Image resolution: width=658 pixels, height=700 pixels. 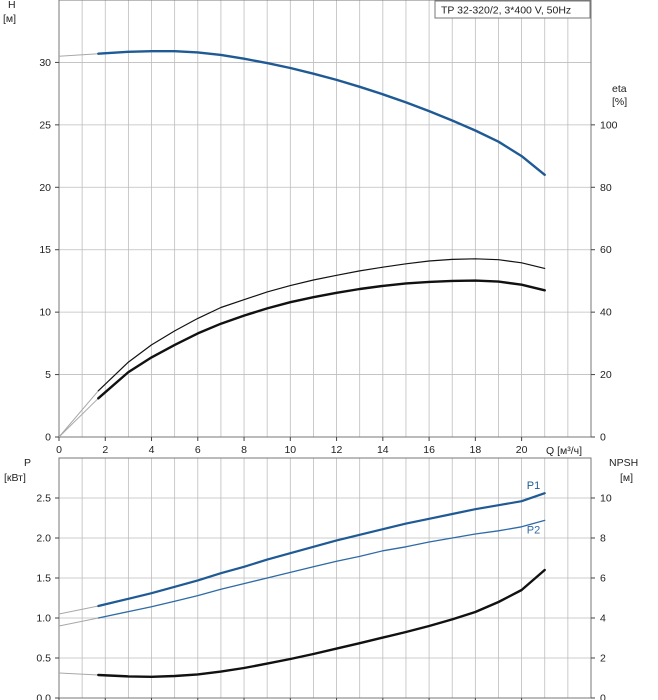 I want to click on head-axis-label-unit: [м], so click(x=9, y=19).